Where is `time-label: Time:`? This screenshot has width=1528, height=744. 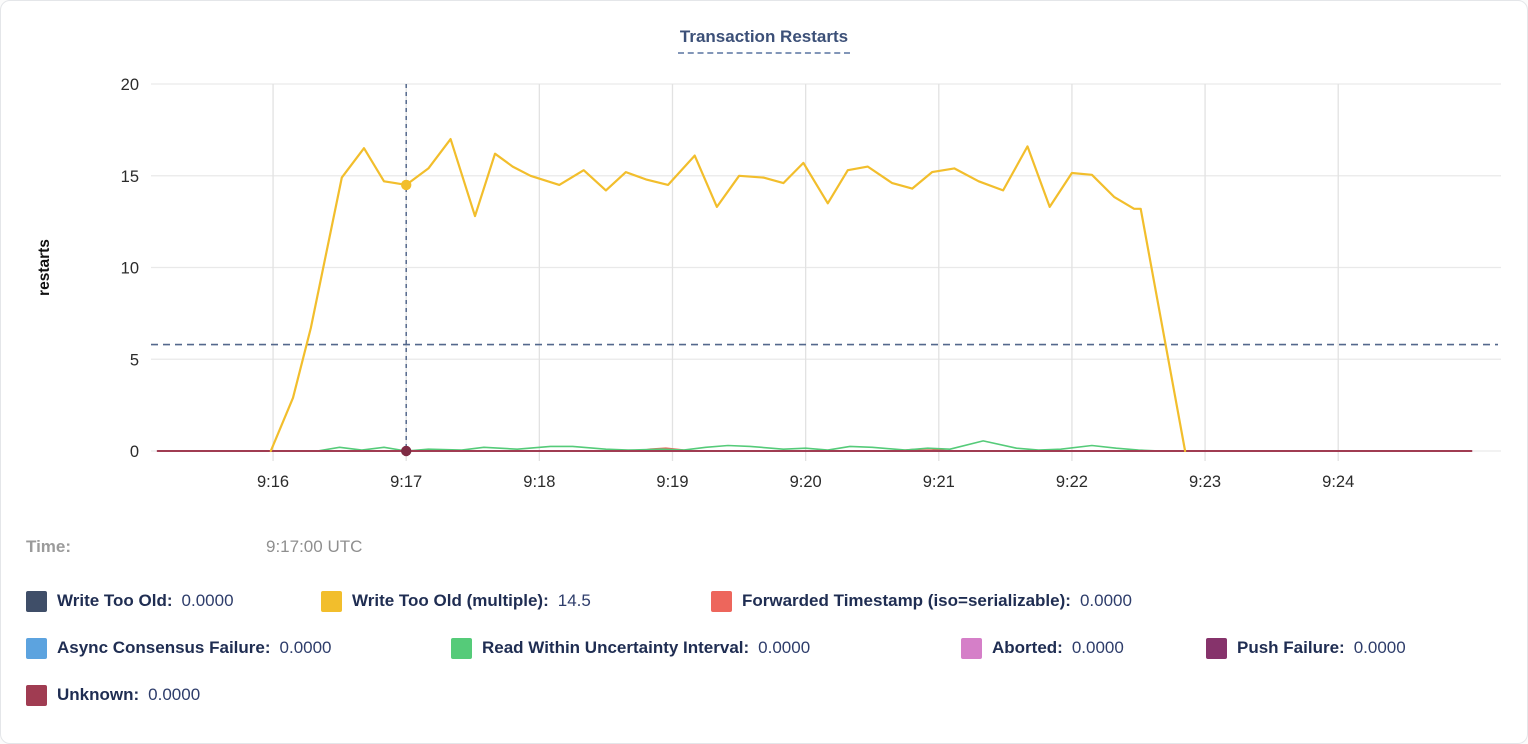
time-label: Time: is located at coordinates (49, 546).